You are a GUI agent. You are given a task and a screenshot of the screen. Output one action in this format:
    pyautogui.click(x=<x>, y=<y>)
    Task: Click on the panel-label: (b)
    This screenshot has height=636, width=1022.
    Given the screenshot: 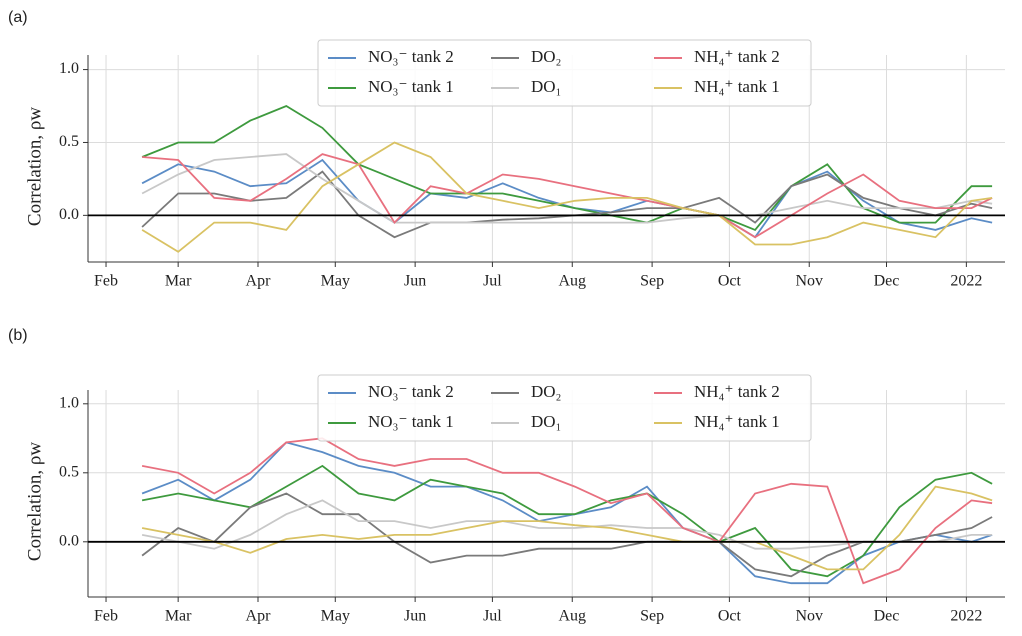 What is the action you would take?
    pyautogui.click(x=18, y=335)
    